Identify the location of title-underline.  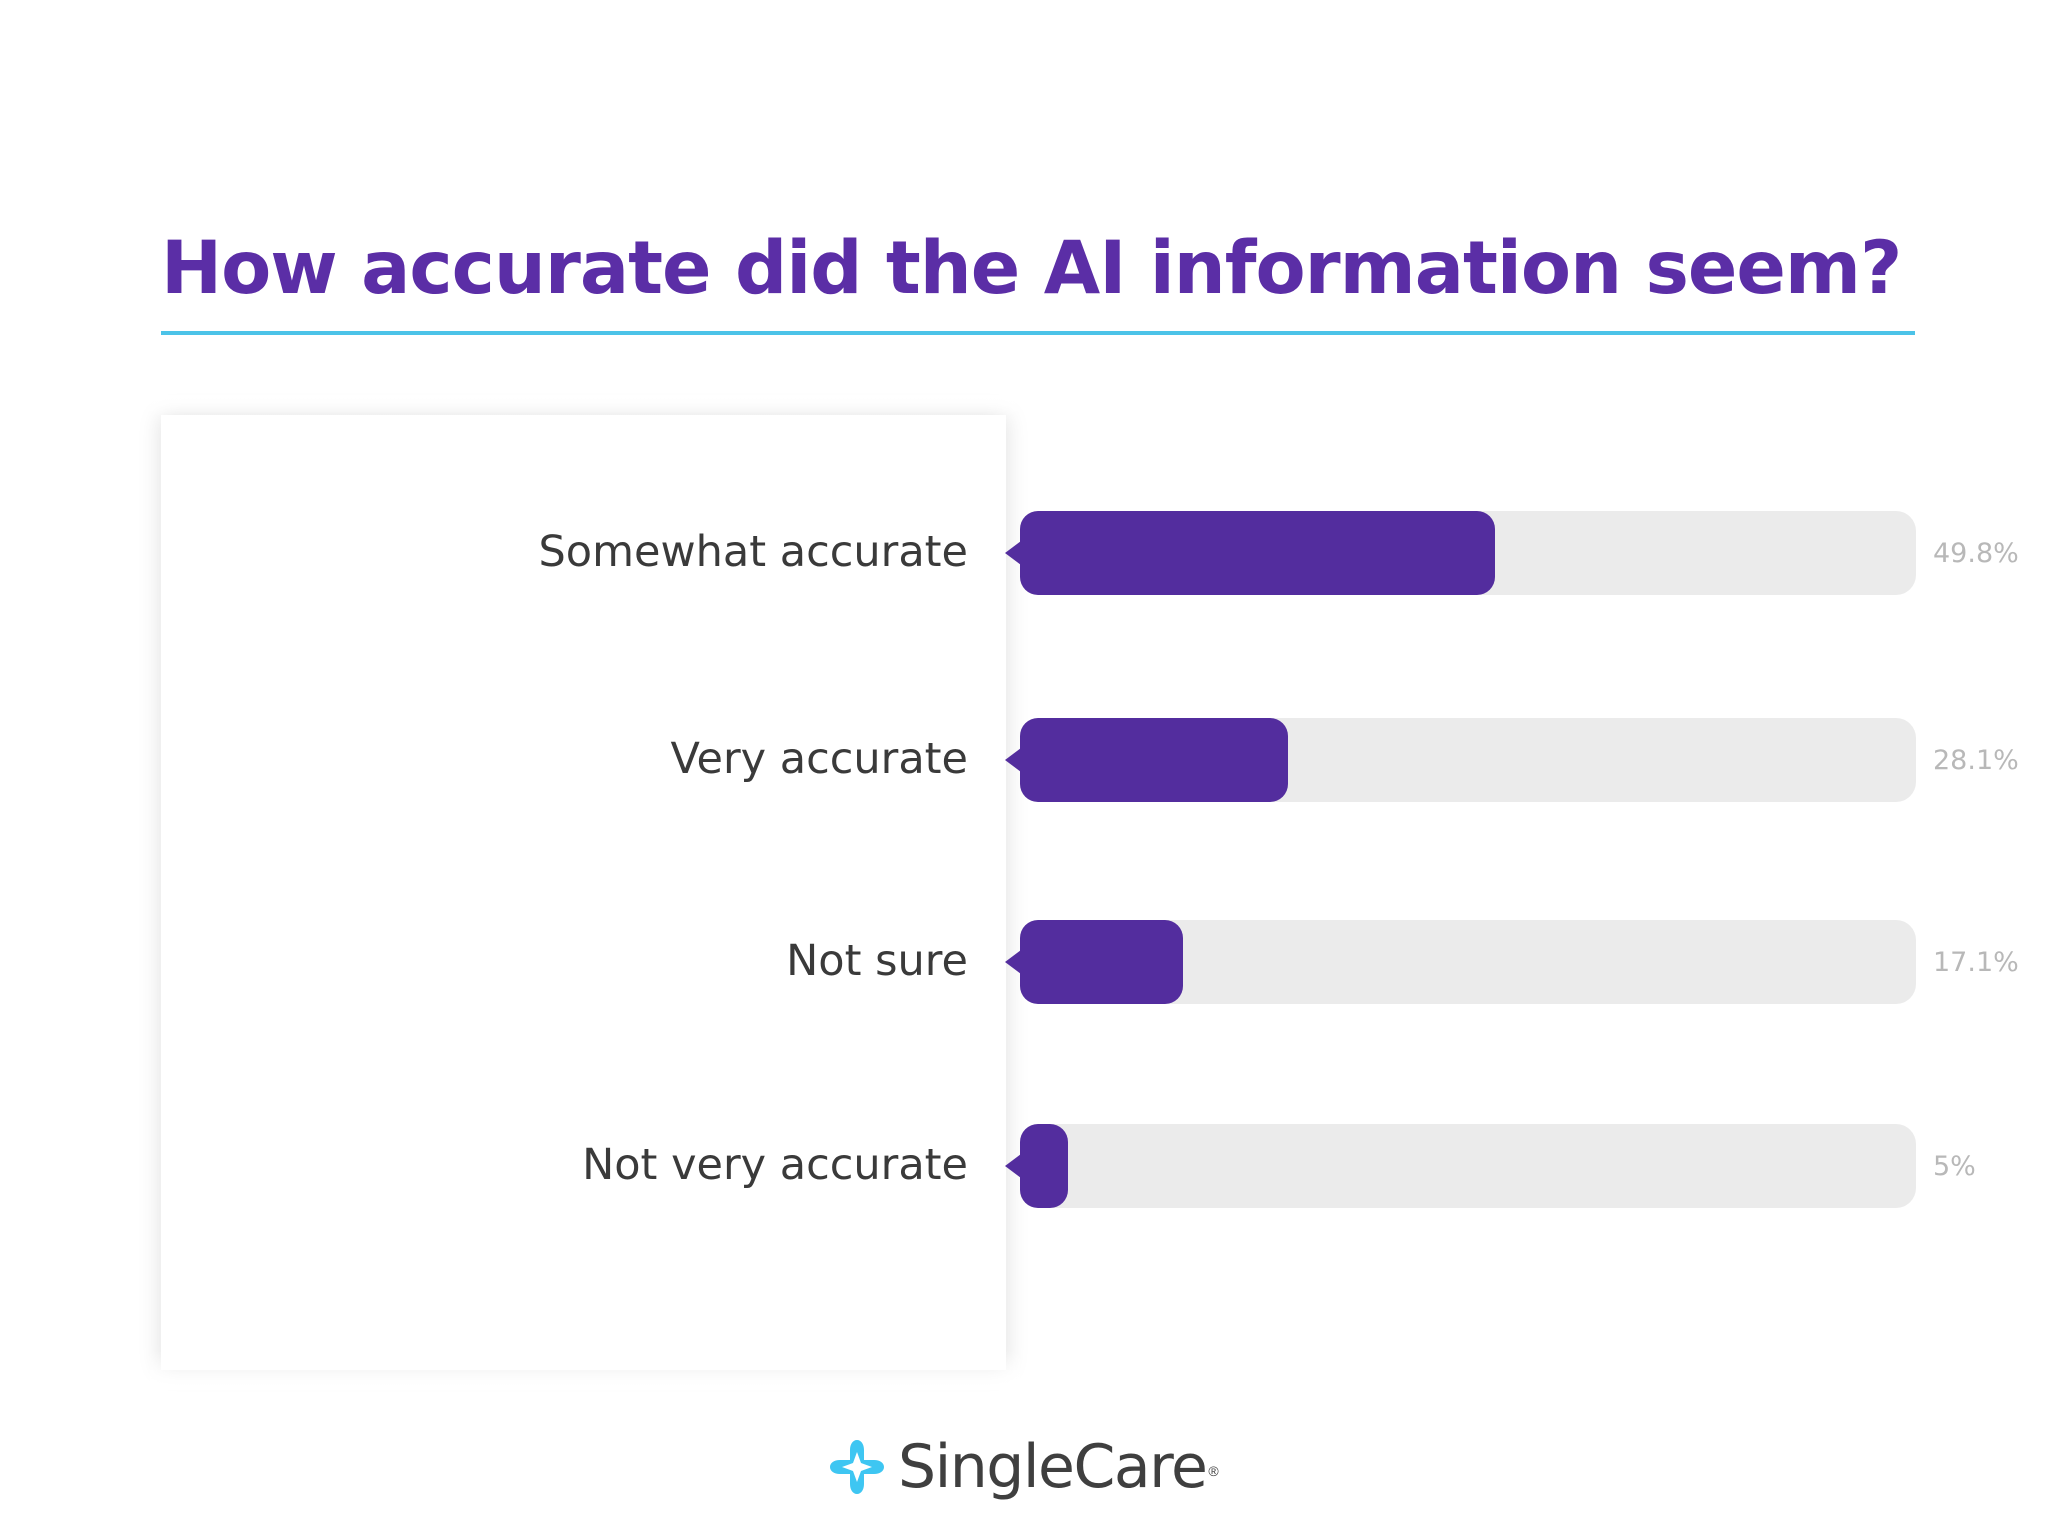
(1038, 333).